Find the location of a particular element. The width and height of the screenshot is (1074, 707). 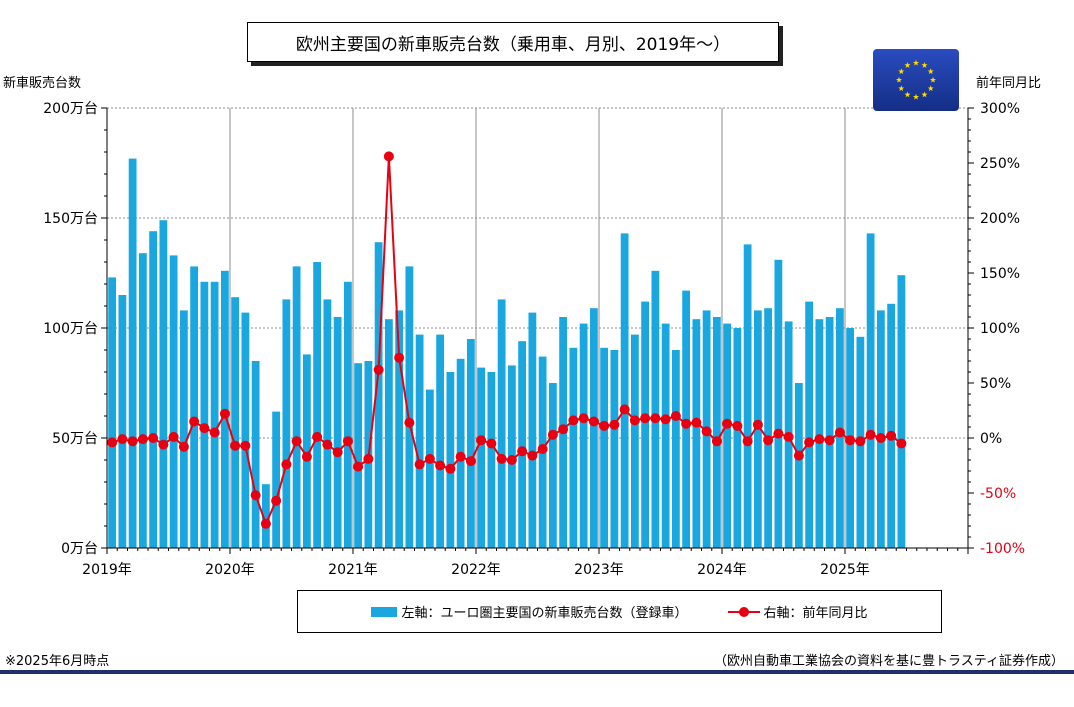

legend-bar-swatch is located at coordinates (384, 611).